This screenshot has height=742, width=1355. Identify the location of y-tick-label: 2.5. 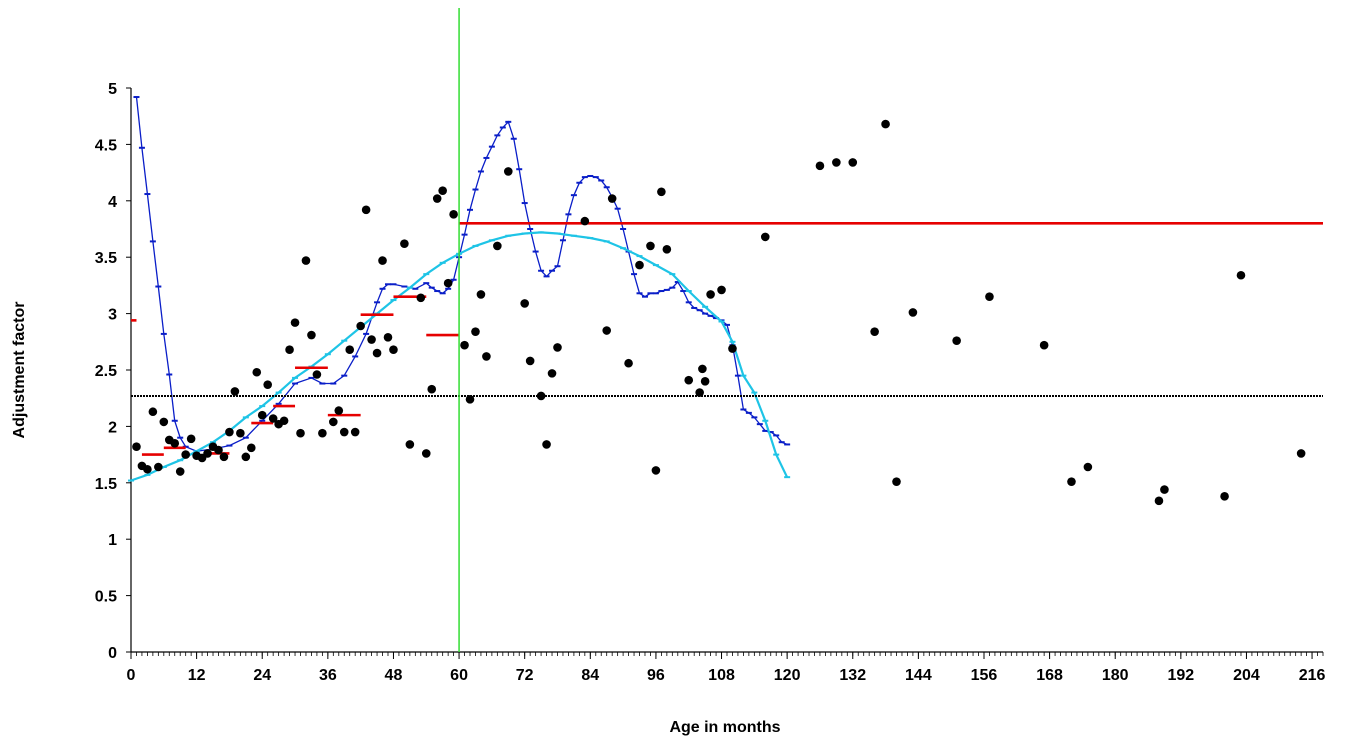
(106, 371).